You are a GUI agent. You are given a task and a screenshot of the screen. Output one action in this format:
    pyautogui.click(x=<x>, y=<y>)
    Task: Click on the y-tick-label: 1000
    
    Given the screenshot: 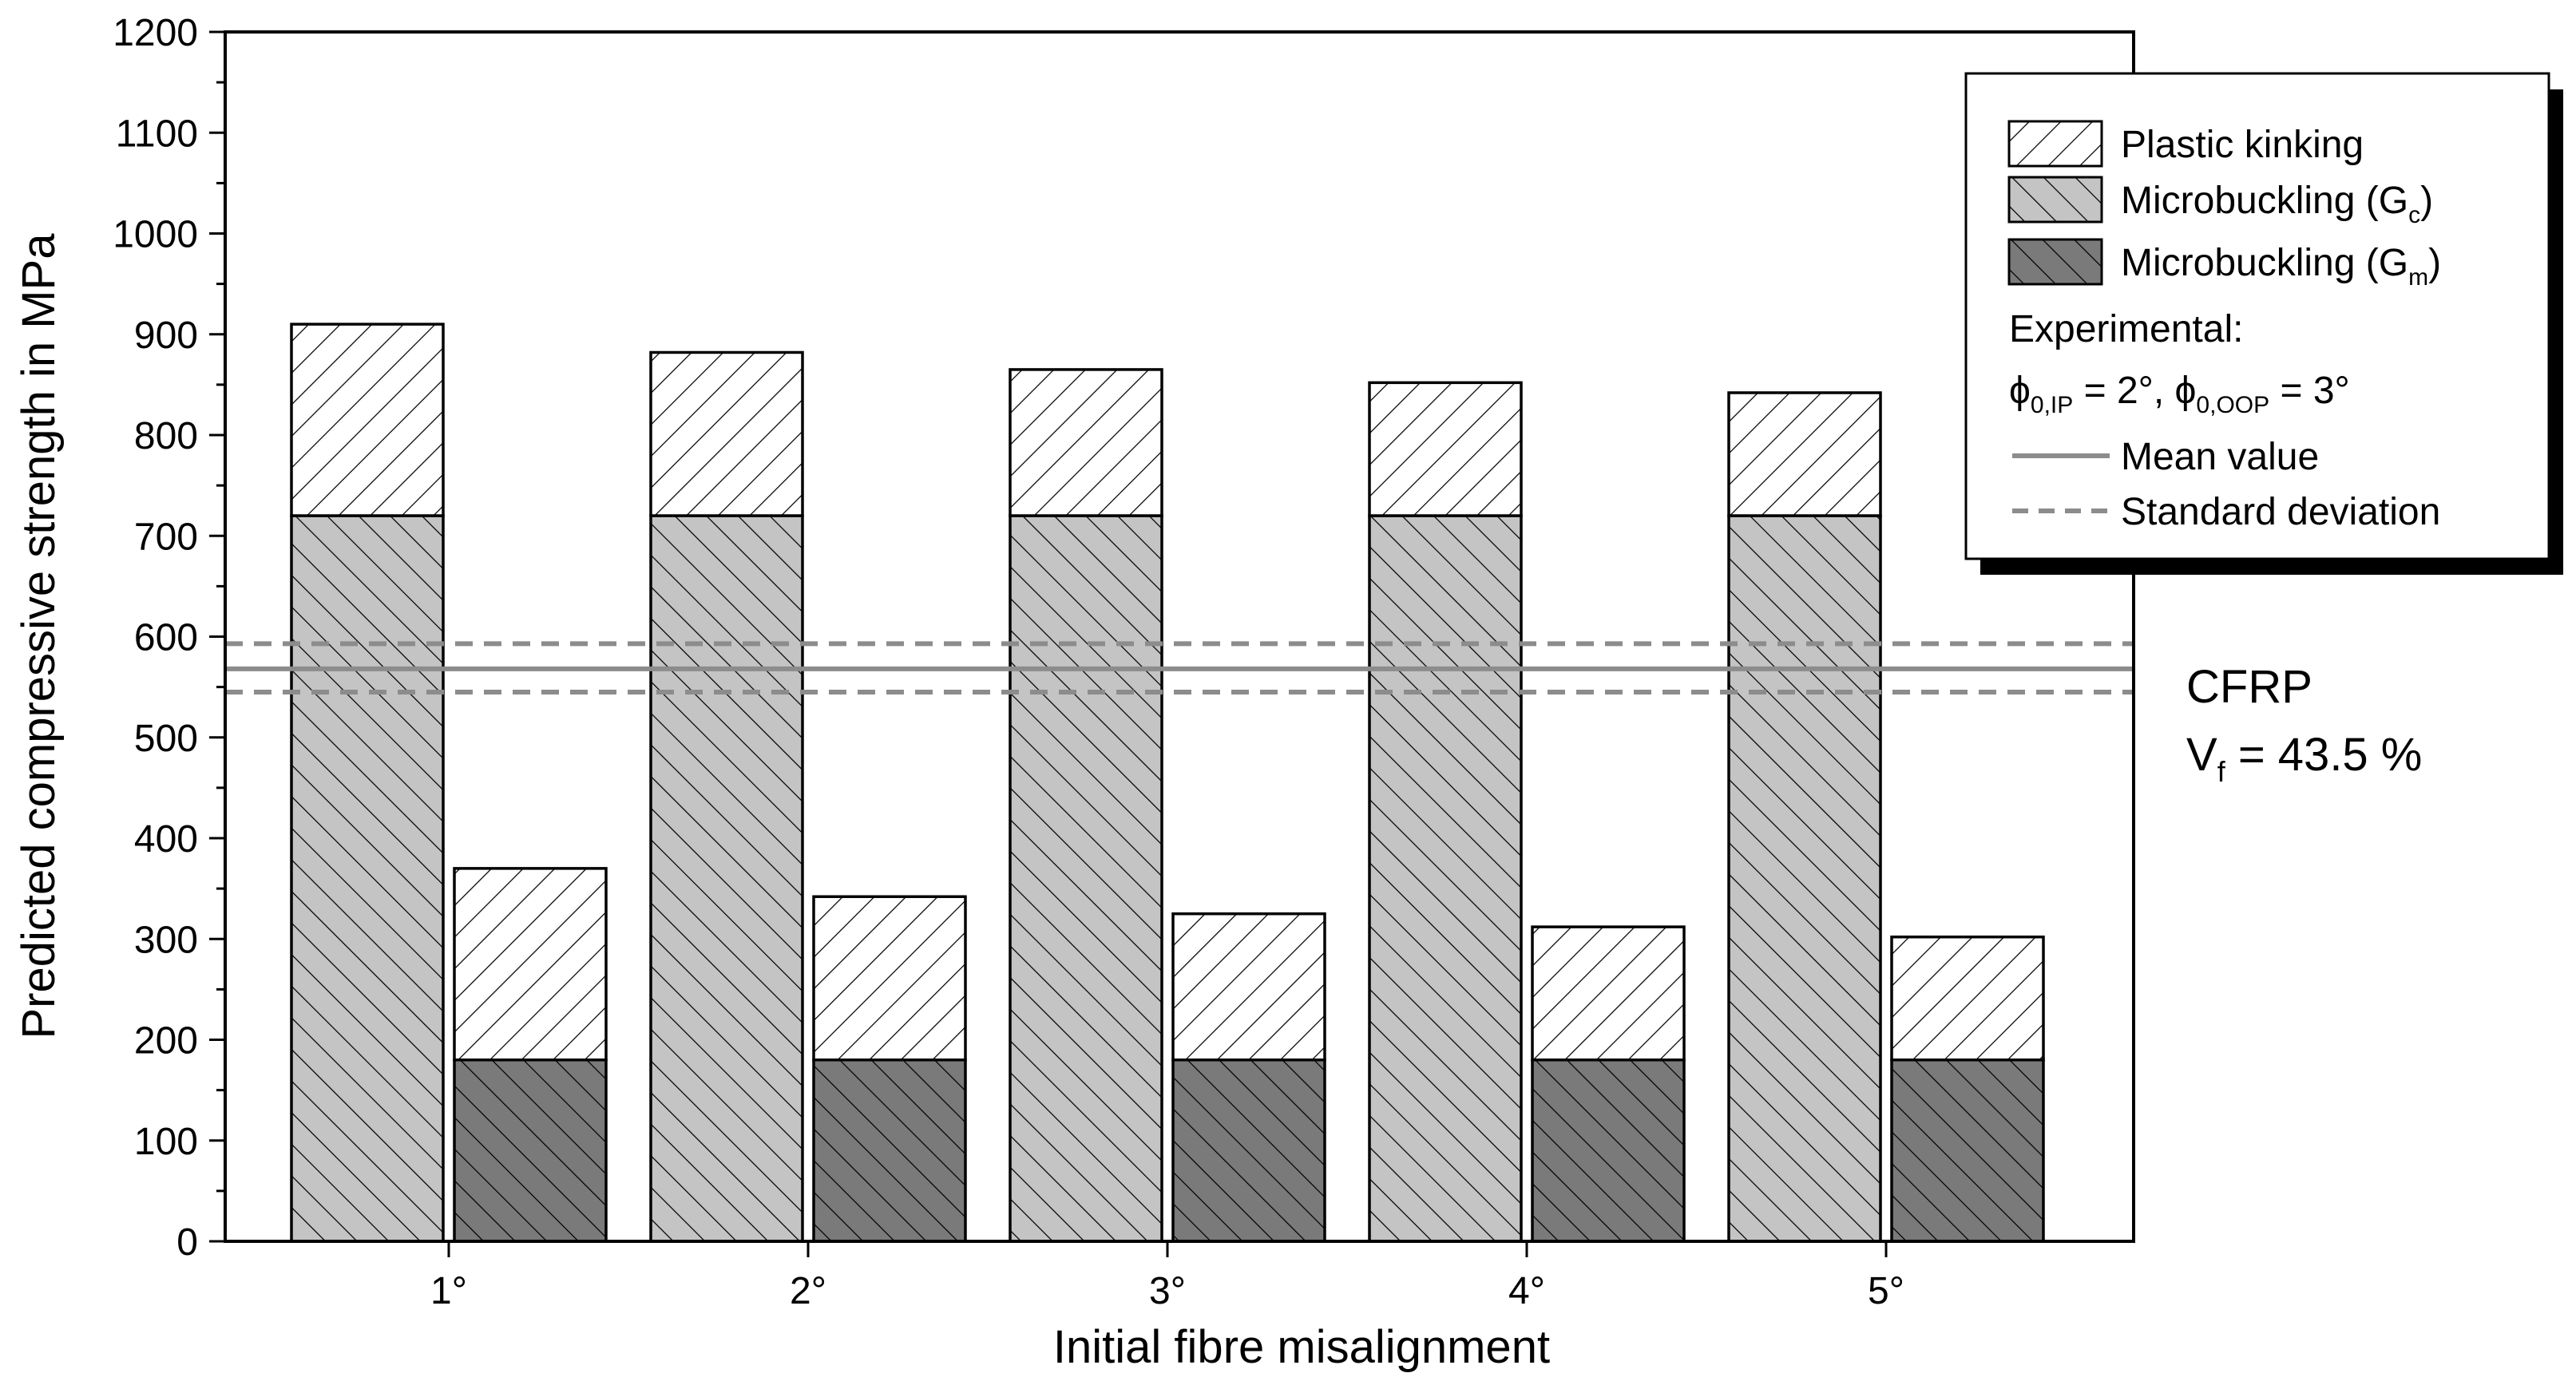 What is the action you would take?
    pyautogui.click(x=155, y=235)
    